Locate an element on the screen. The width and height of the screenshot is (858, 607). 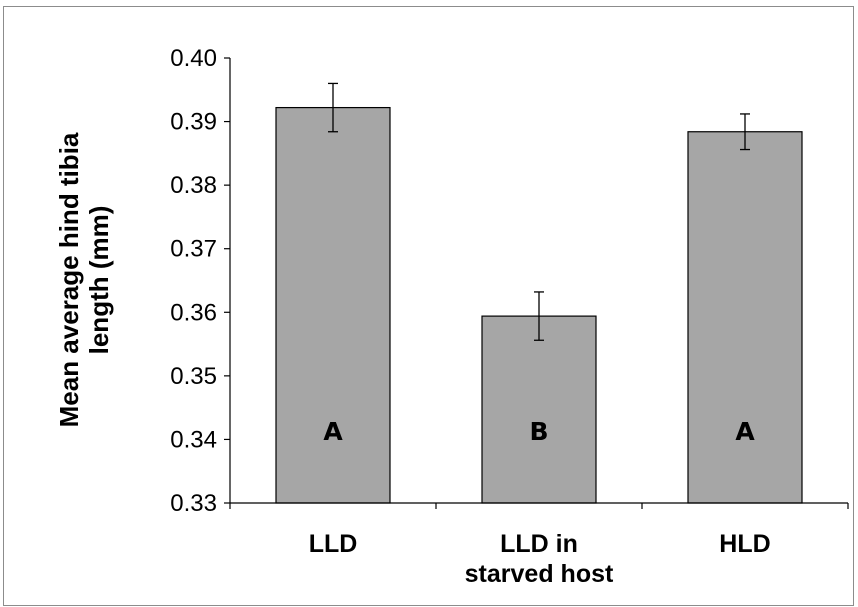
x-tick-label: HLD is located at coordinates (744, 544).